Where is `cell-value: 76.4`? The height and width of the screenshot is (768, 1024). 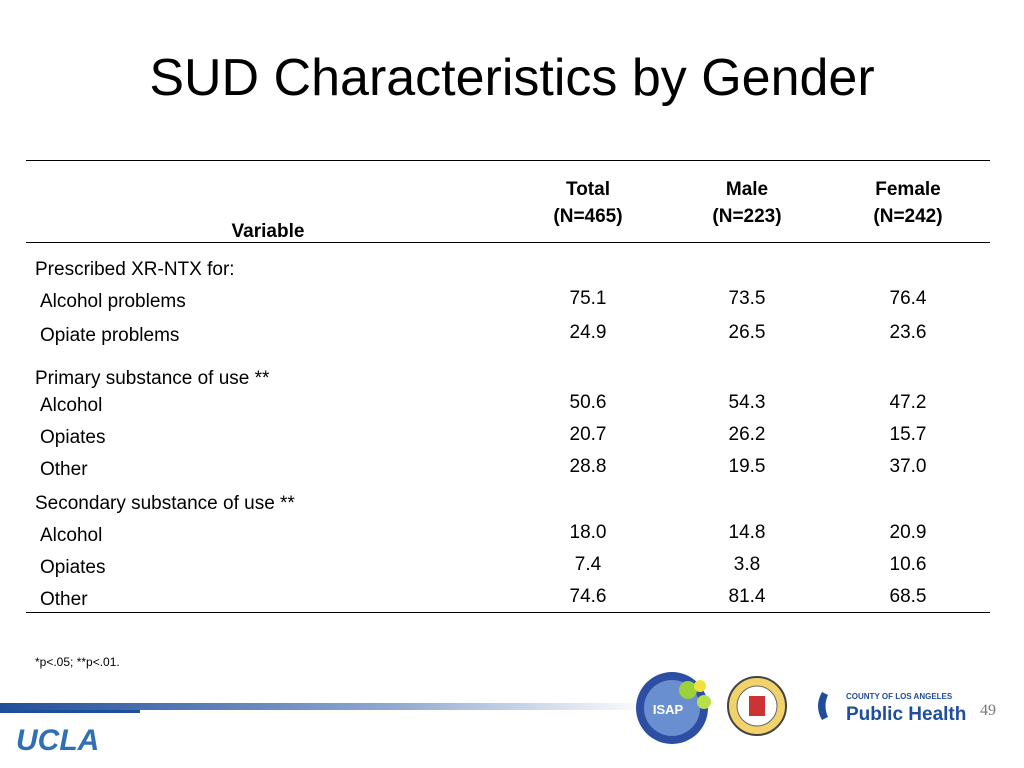
cell-value: 76.4 is located at coordinates (908, 298).